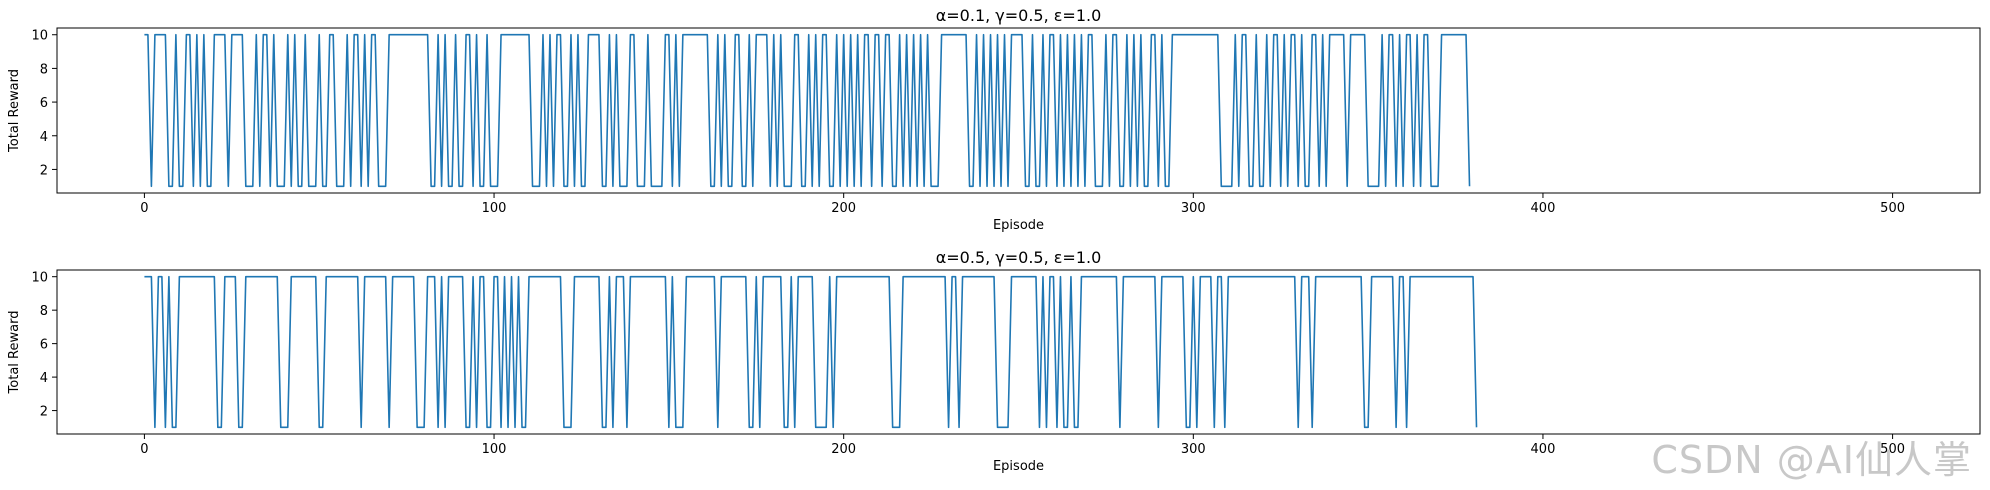  Describe the element at coordinates (1811, 460) in the screenshot. I see `watermark: CSDN @AI仙人掌` at that location.